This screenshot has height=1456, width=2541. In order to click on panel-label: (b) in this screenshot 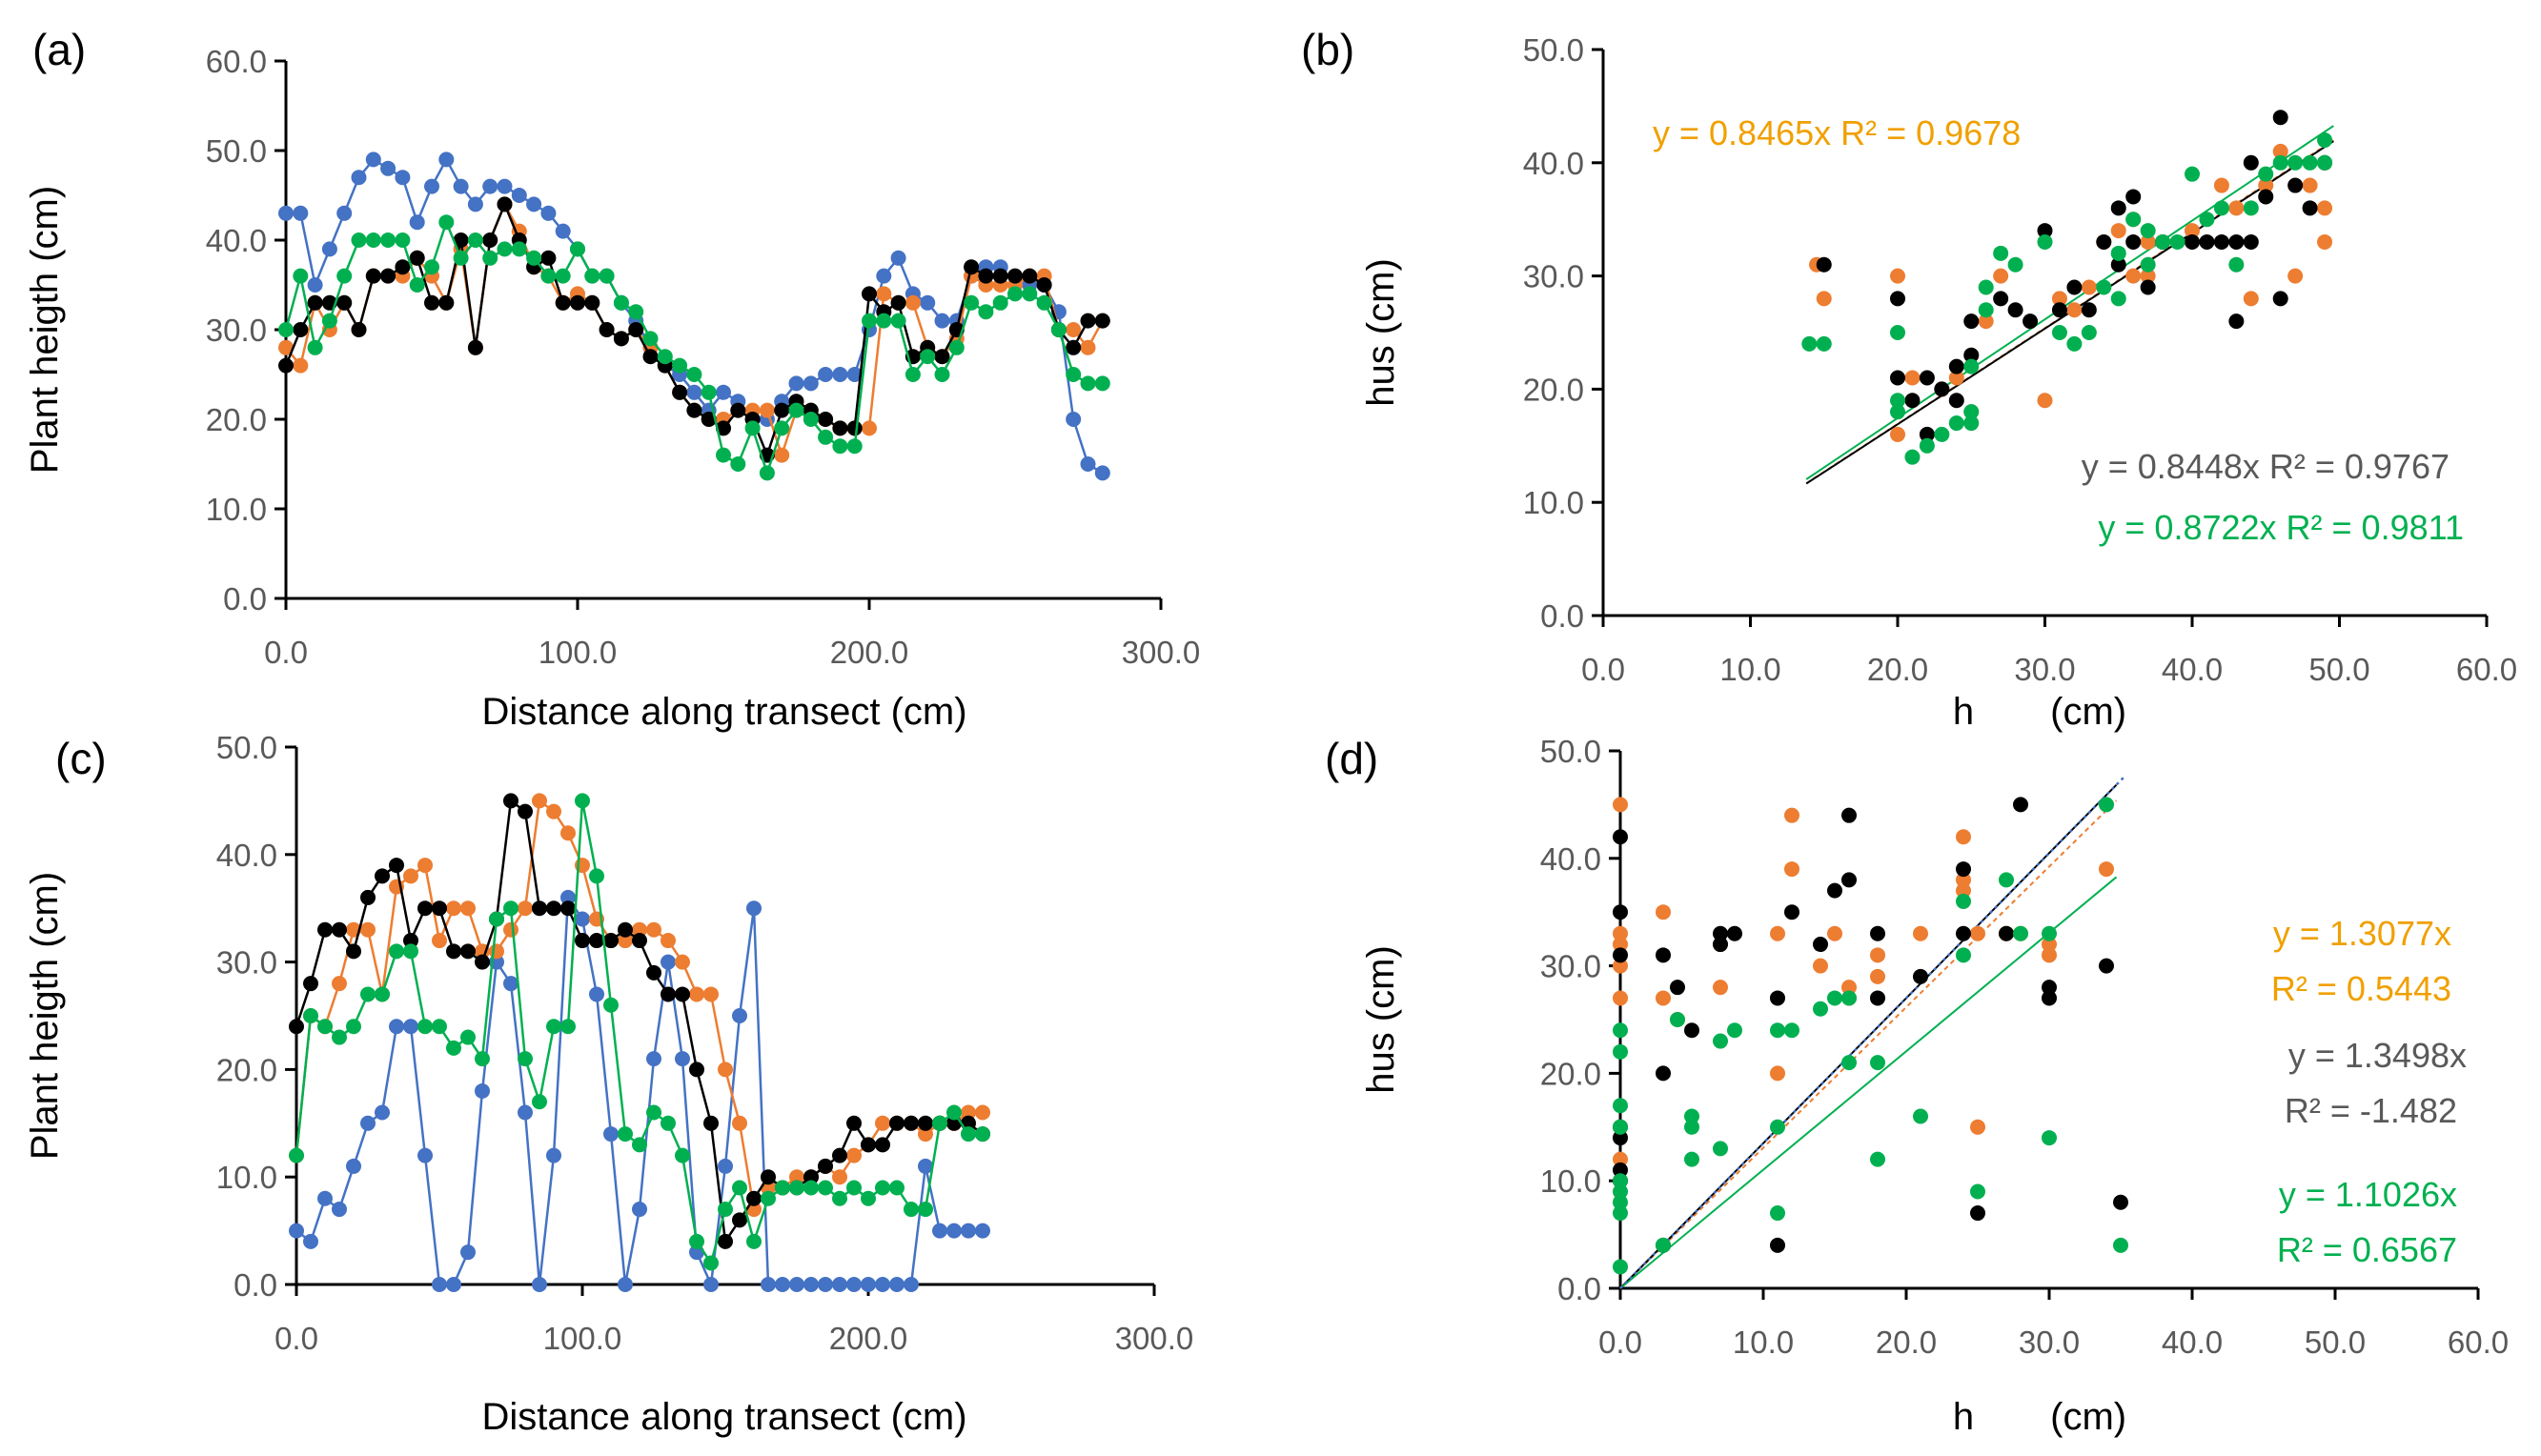, I will do `click(1328, 49)`.